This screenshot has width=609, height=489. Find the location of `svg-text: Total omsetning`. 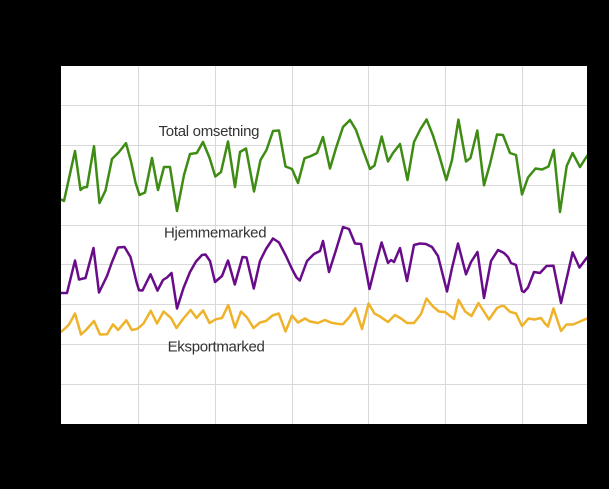

svg-text: Total omsetning is located at coordinates (209, 131).